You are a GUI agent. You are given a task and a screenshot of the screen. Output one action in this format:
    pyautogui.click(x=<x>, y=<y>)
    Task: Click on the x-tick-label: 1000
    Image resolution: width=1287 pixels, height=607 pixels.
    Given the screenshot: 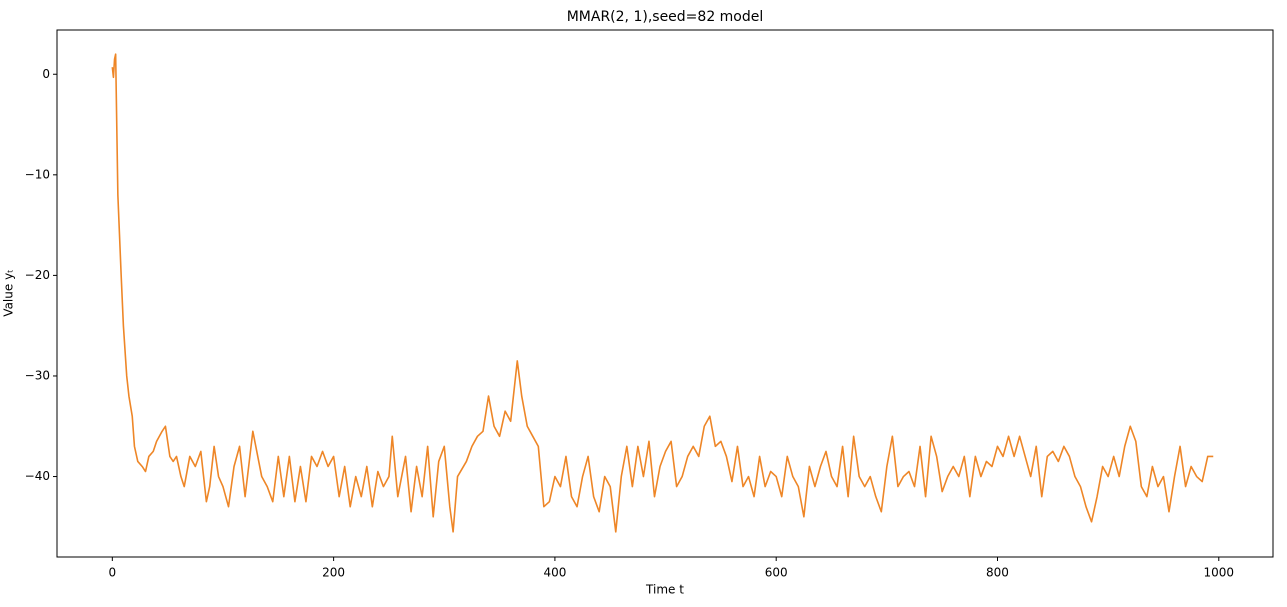 What is the action you would take?
    pyautogui.click(x=1219, y=573)
    